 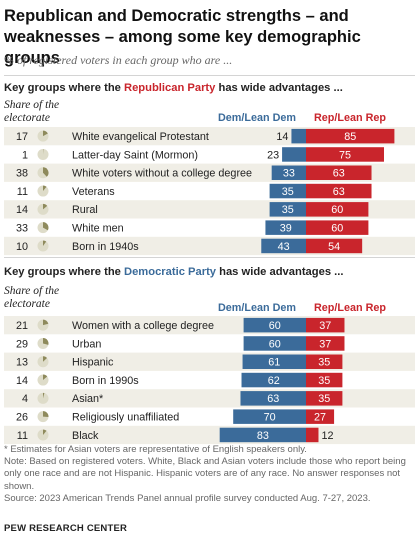 I want to click on dem-value-veterans: 35, so click(x=288, y=192).